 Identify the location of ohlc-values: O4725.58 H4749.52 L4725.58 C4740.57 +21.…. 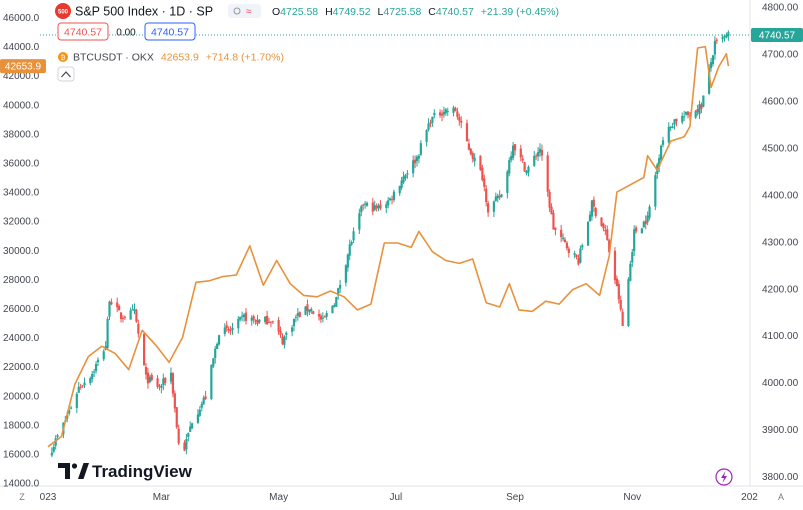
(415, 12).